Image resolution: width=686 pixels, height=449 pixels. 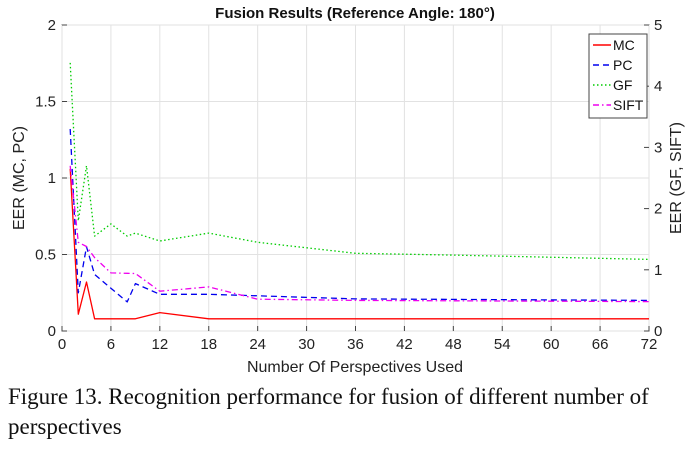 I want to click on y-tick-label-left: 1, so click(x=52, y=178).